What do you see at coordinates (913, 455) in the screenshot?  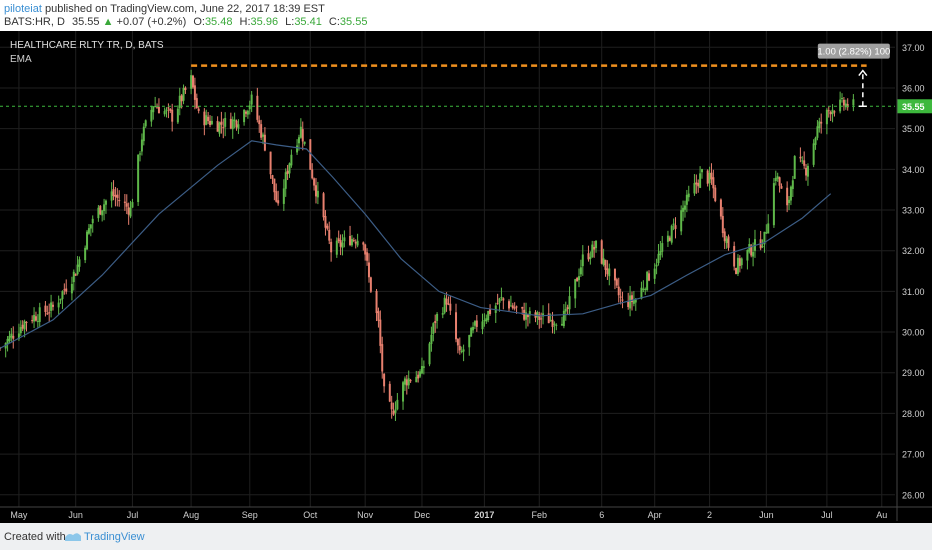 I see `y-tick-label: 27.00` at bounding box center [913, 455].